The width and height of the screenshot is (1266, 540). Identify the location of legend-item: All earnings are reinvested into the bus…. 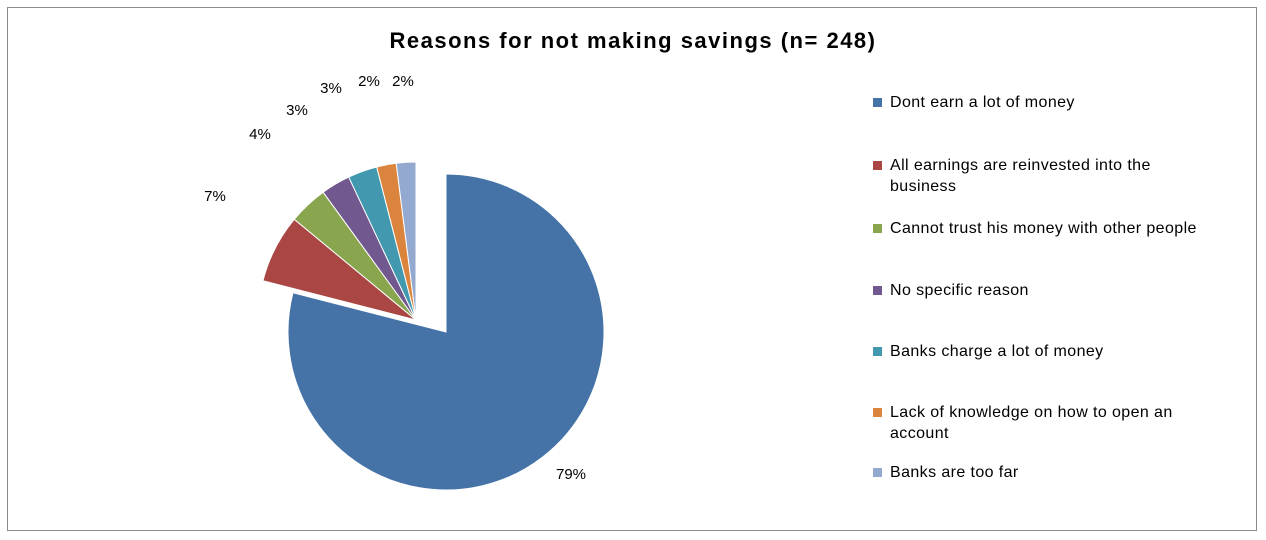
(1043, 176).